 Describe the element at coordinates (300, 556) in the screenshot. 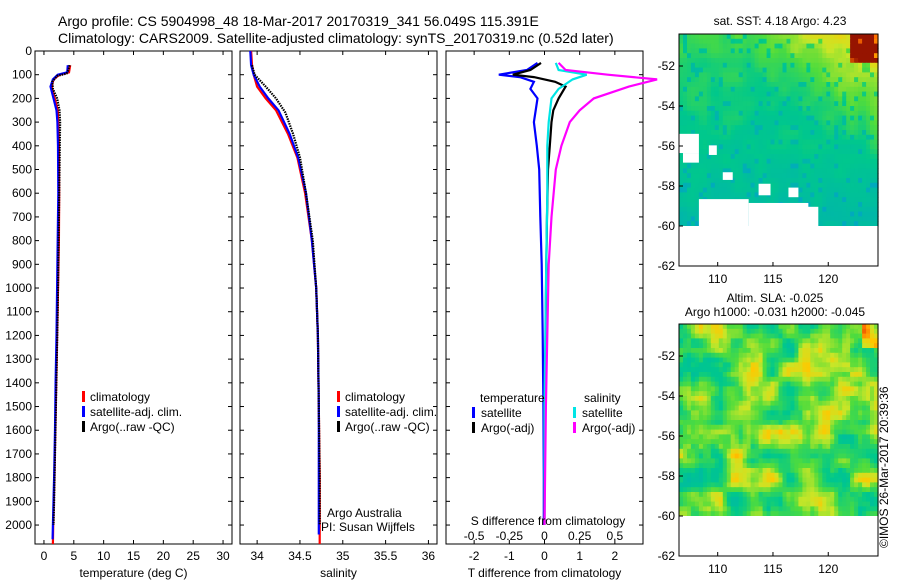

I see `x-tick-label: 34.5` at that location.